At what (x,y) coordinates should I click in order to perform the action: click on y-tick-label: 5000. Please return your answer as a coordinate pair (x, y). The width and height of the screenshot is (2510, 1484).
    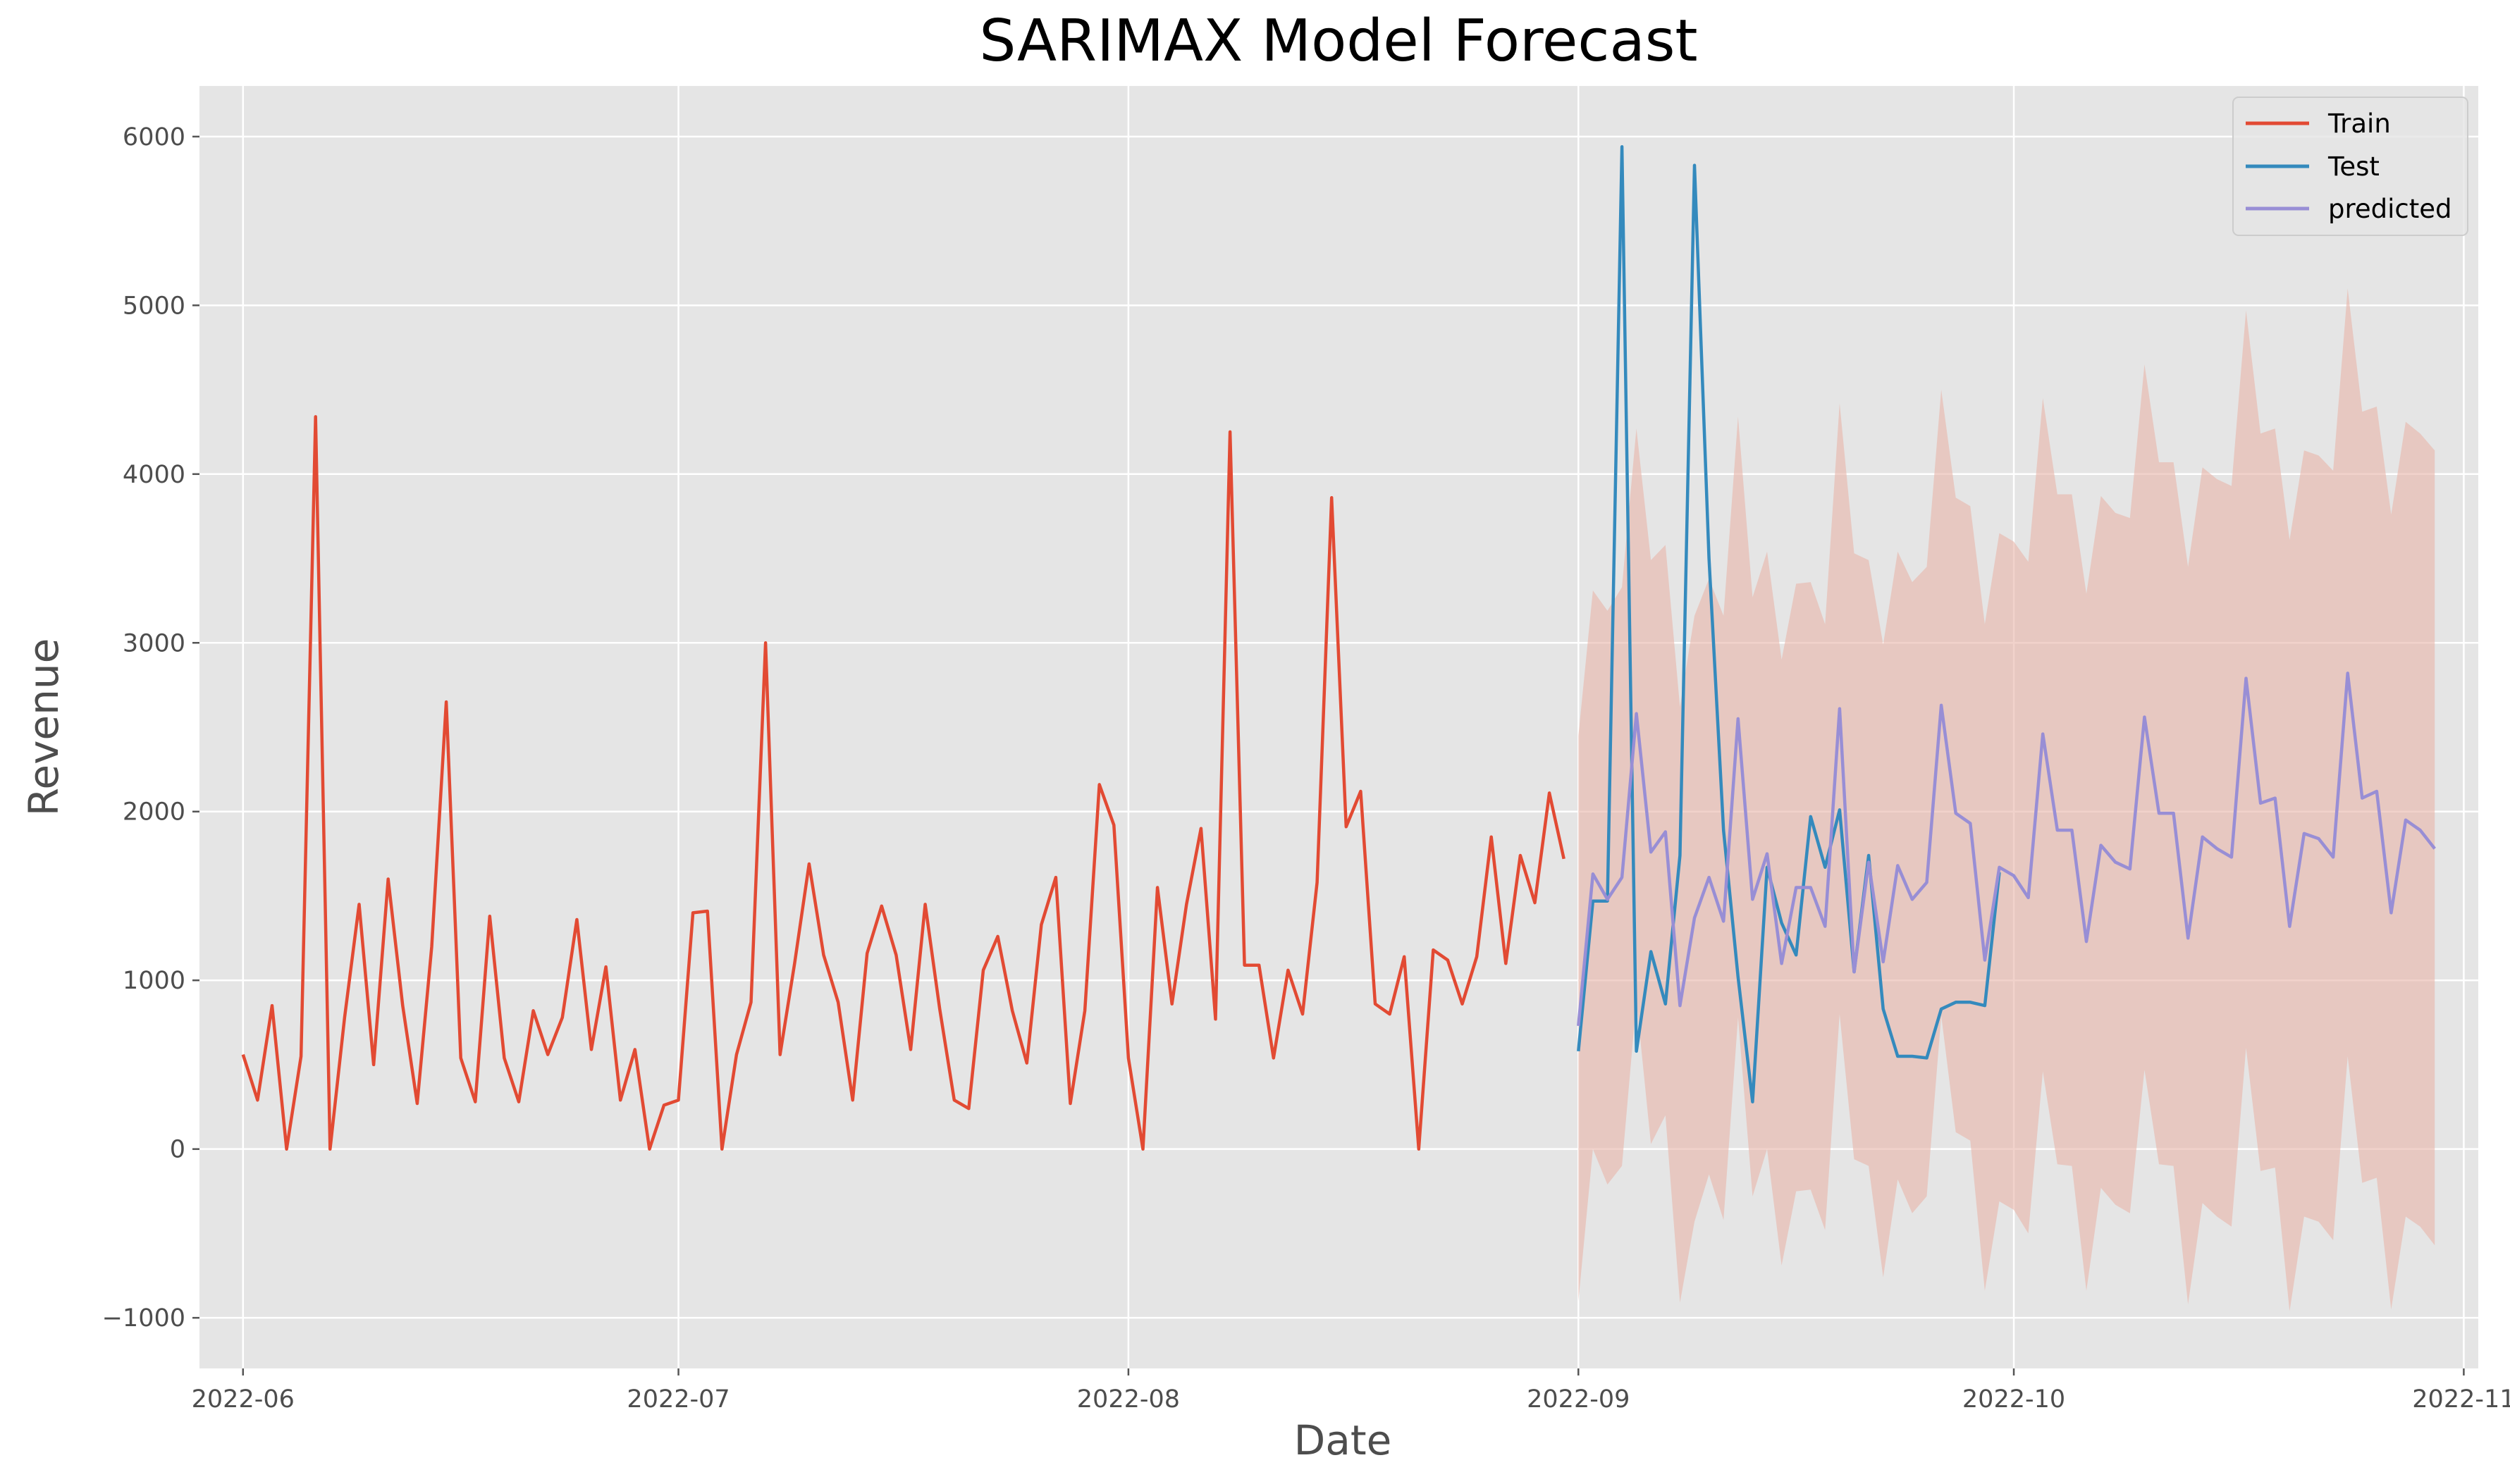
    Looking at the image, I should click on (154, 306).